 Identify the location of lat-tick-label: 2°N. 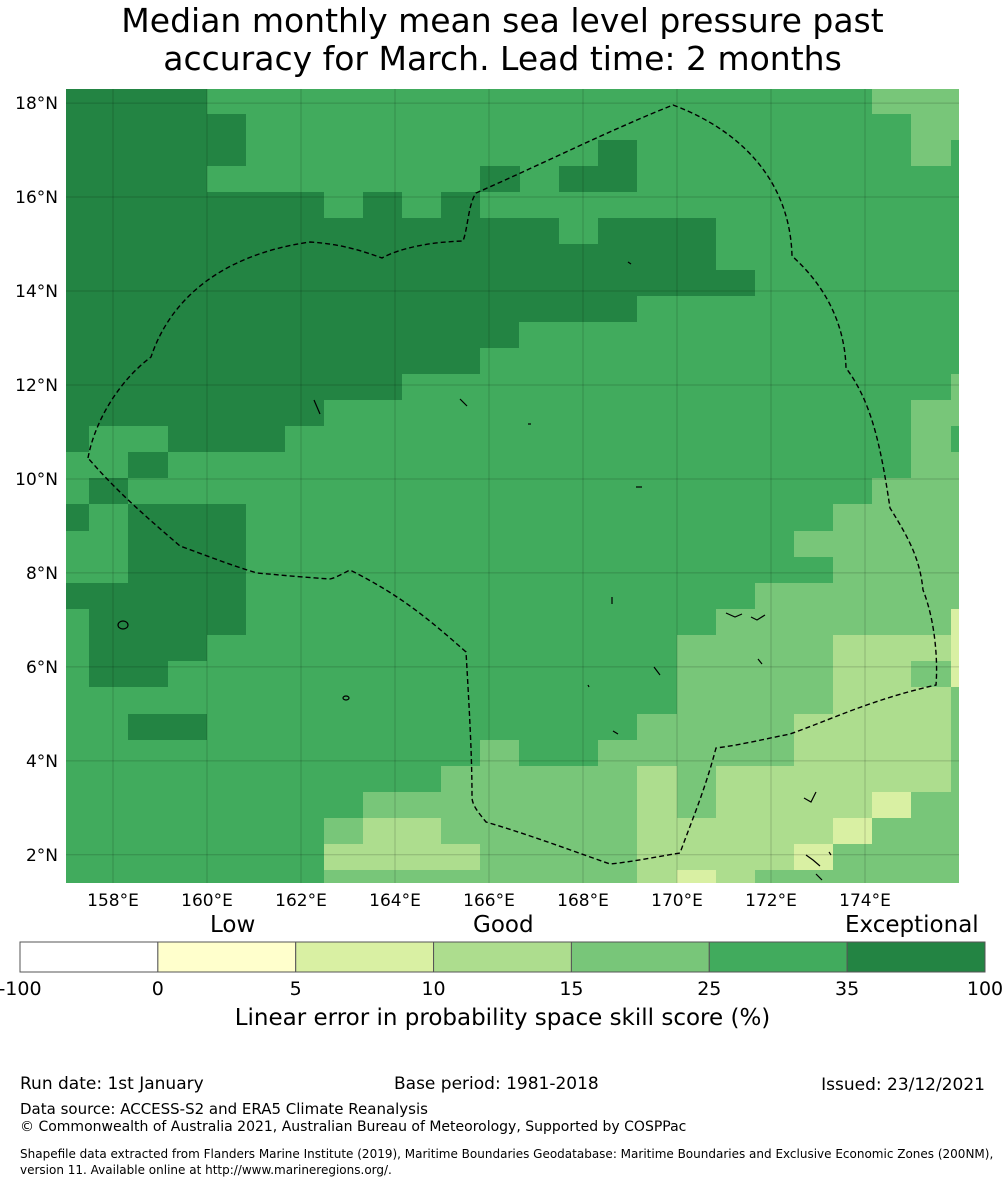
(42, 856).